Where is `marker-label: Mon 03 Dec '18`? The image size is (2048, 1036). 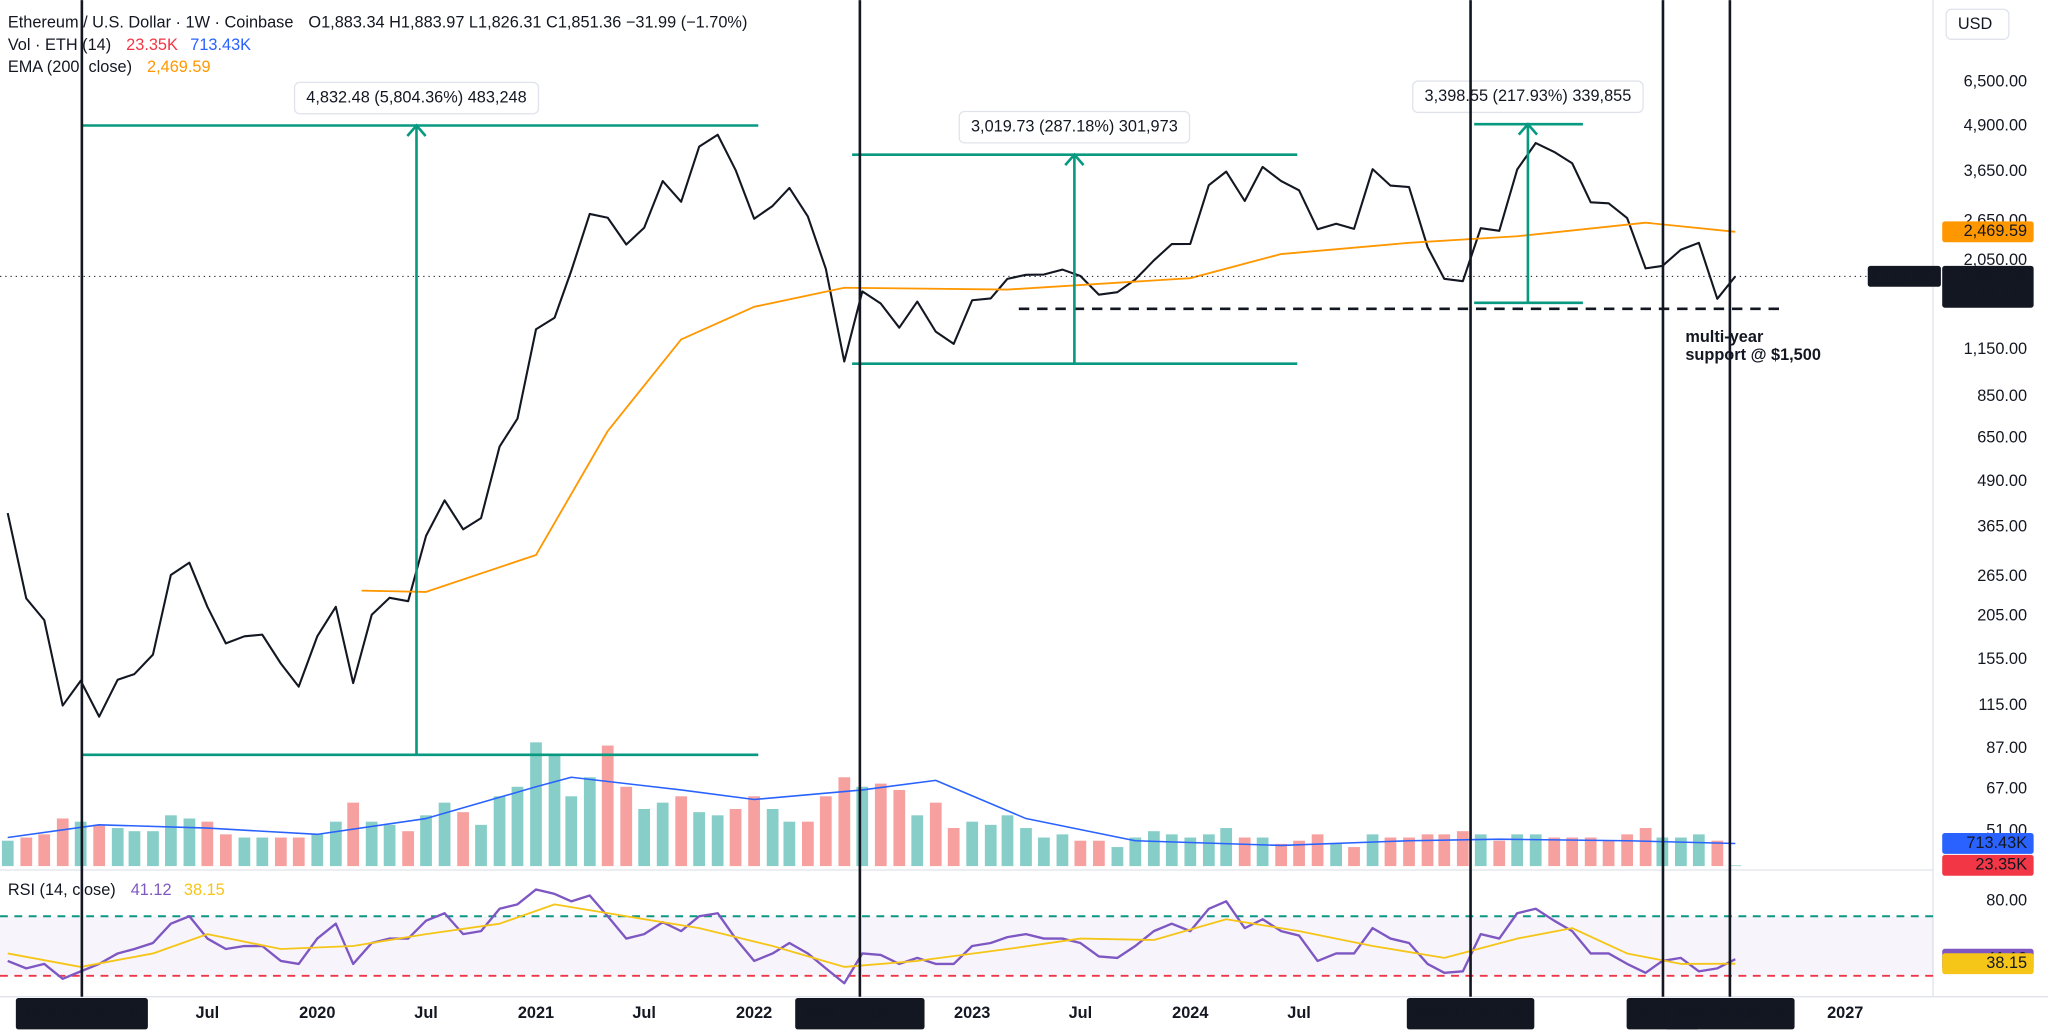
marker-label: Mon 03 Dec '18 is located at coordinates (82, 1013).